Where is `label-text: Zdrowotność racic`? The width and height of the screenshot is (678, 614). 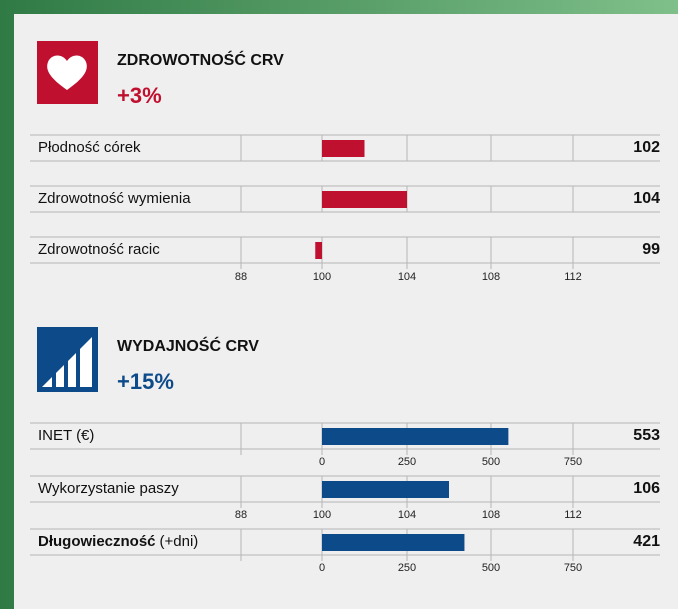
label-text: Zdrowotność racic is located at coordinates (99, 249).